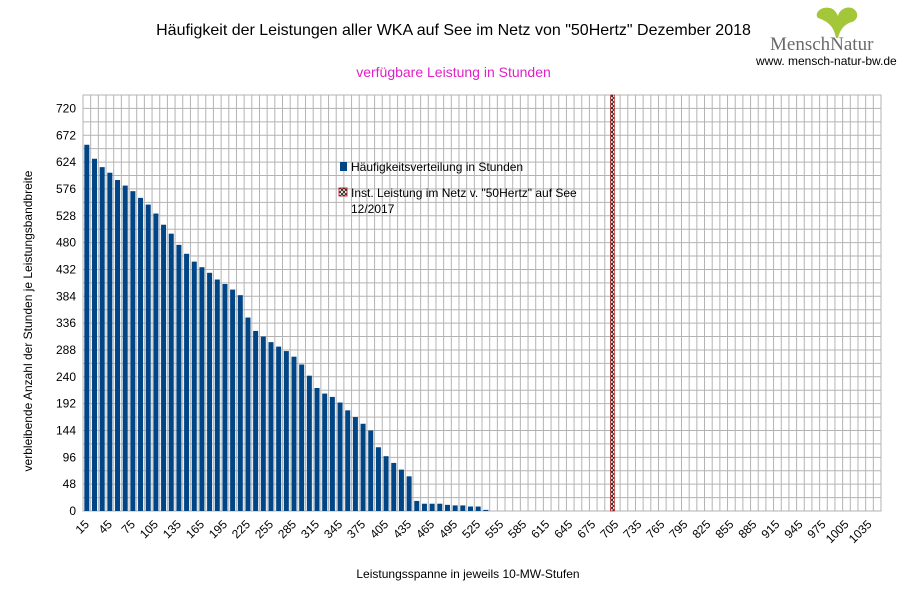 This screenshot has height=605, width=907. I want to click on legend-swatch-marker, so click(343, 192).